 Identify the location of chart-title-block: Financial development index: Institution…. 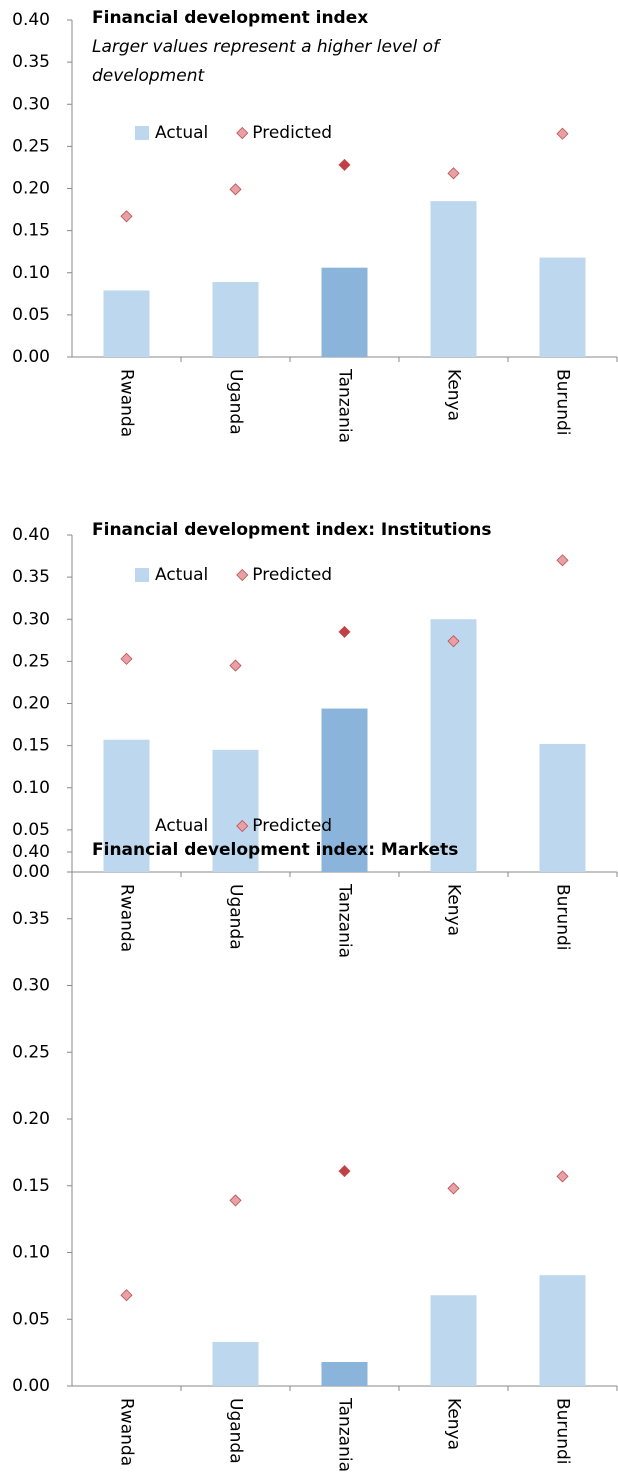
(312, 530).